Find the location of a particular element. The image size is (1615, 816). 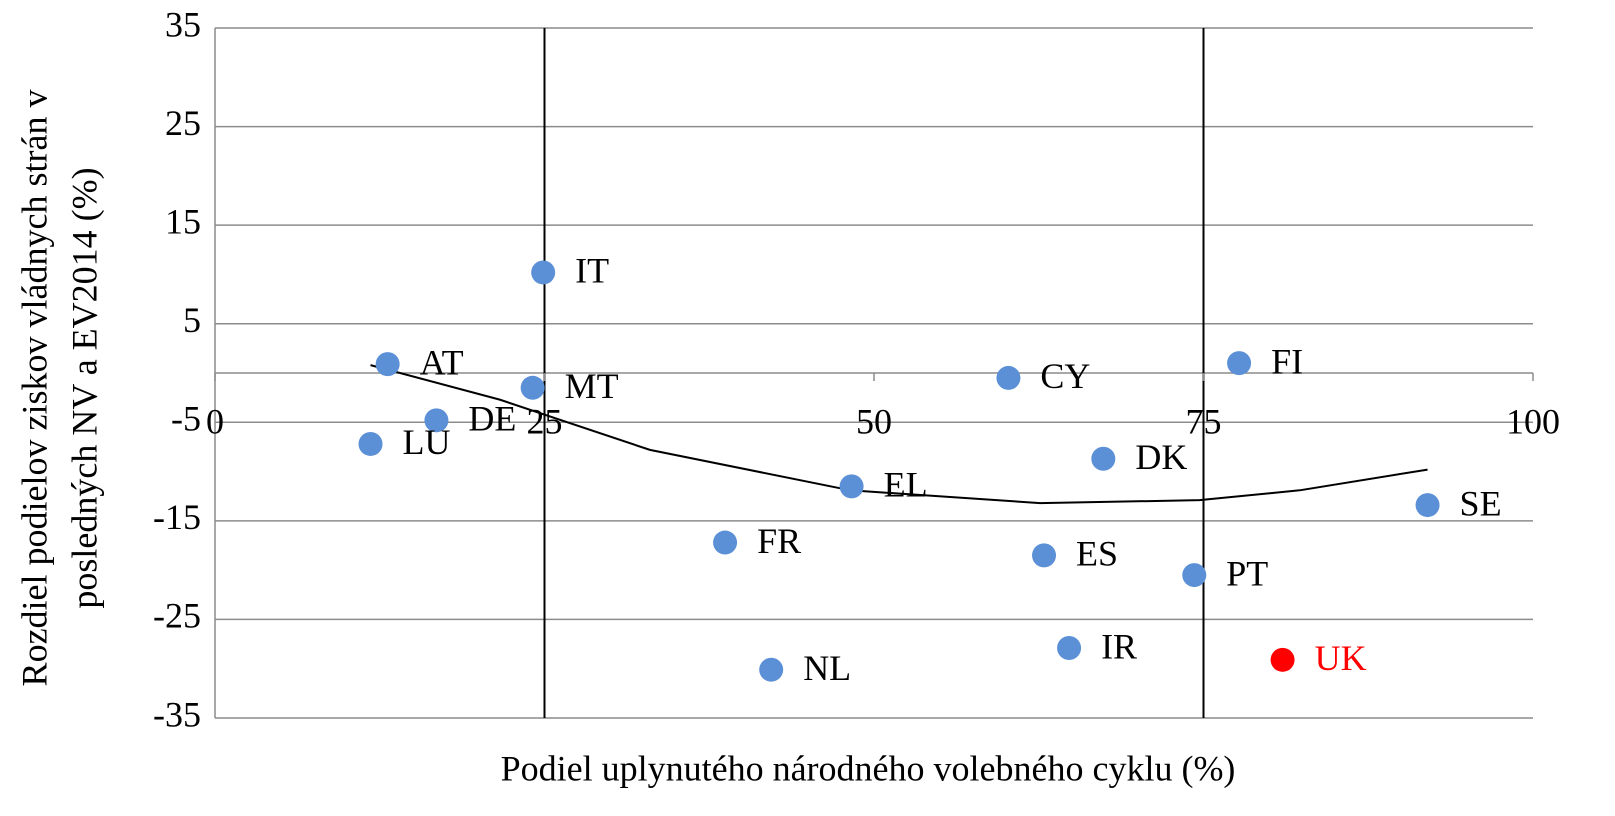

point-label: DE is located at coordinates (492, 419).